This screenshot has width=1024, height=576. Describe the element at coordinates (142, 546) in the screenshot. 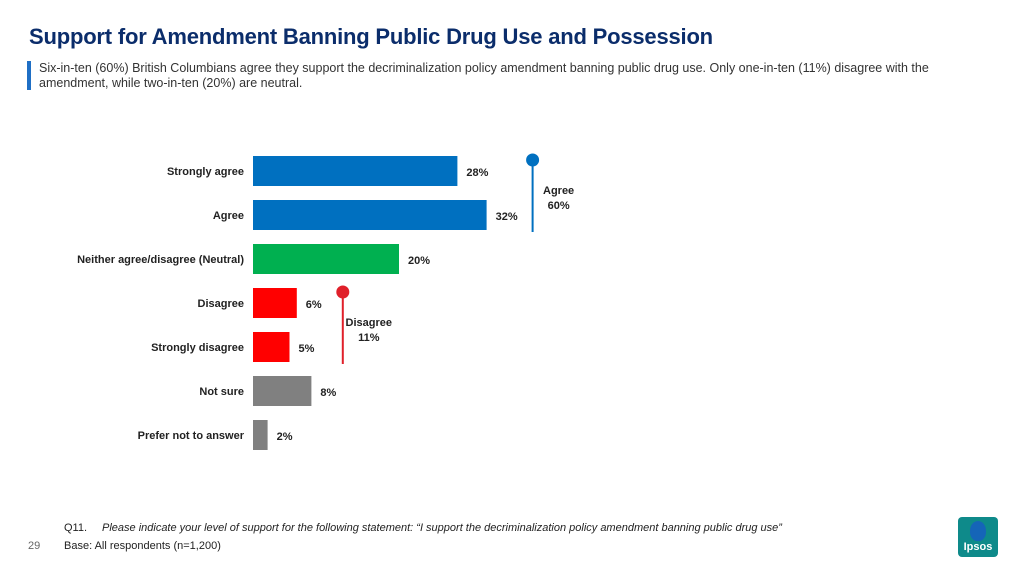

I see `footer-base: Base: All respondents (n=1,200)` at that location.